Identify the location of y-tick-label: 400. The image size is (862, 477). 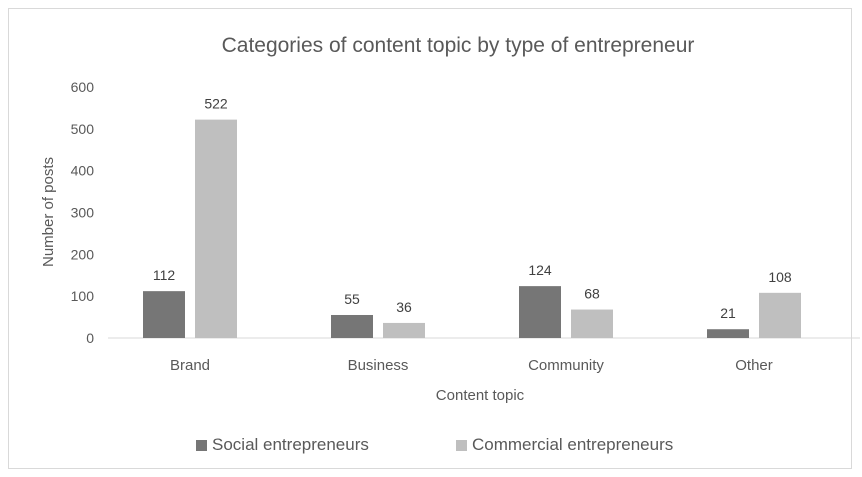
(83, 171).